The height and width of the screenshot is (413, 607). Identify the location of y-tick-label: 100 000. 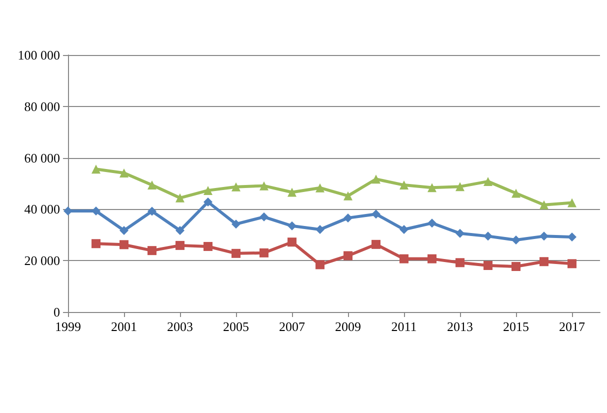
(39, 55).